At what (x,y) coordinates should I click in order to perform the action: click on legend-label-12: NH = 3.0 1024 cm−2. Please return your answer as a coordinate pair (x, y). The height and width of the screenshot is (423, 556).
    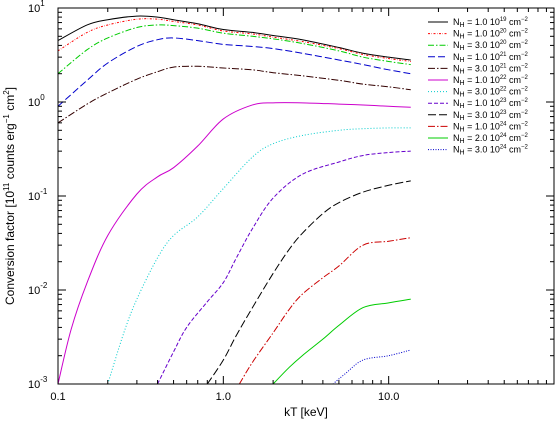
    Looking at the image, I should click on (491, 151).